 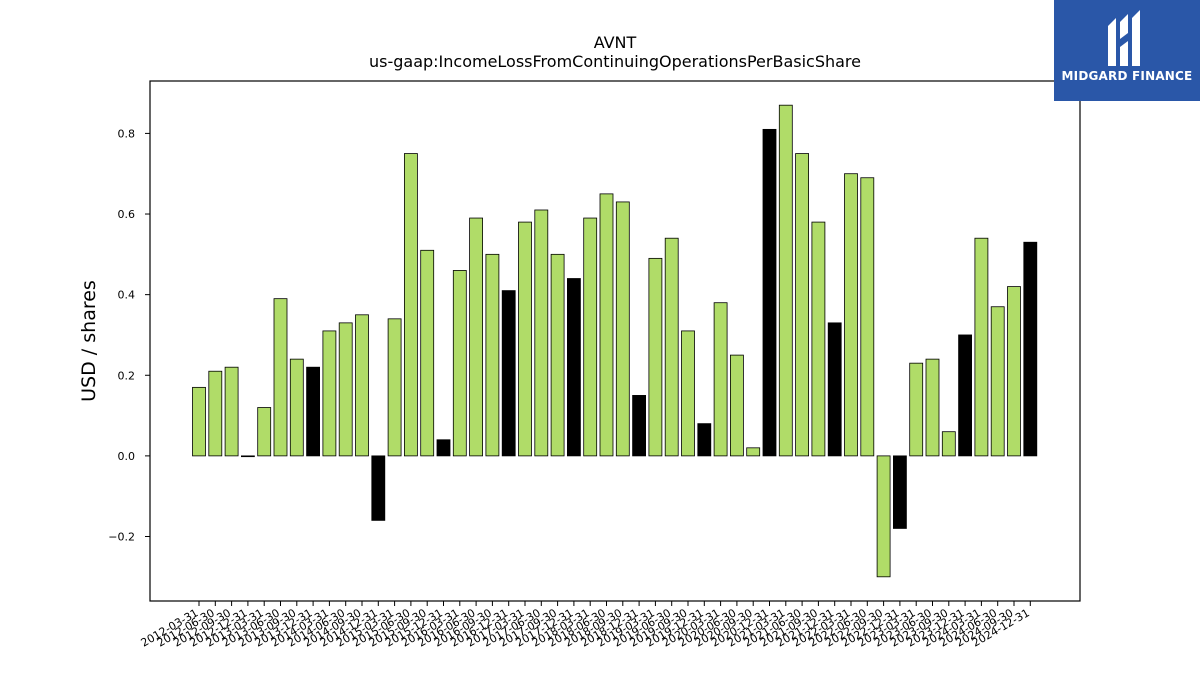 I want to click on logo-text: MIDGARD FINANCE, so click(x=1127, y=76).